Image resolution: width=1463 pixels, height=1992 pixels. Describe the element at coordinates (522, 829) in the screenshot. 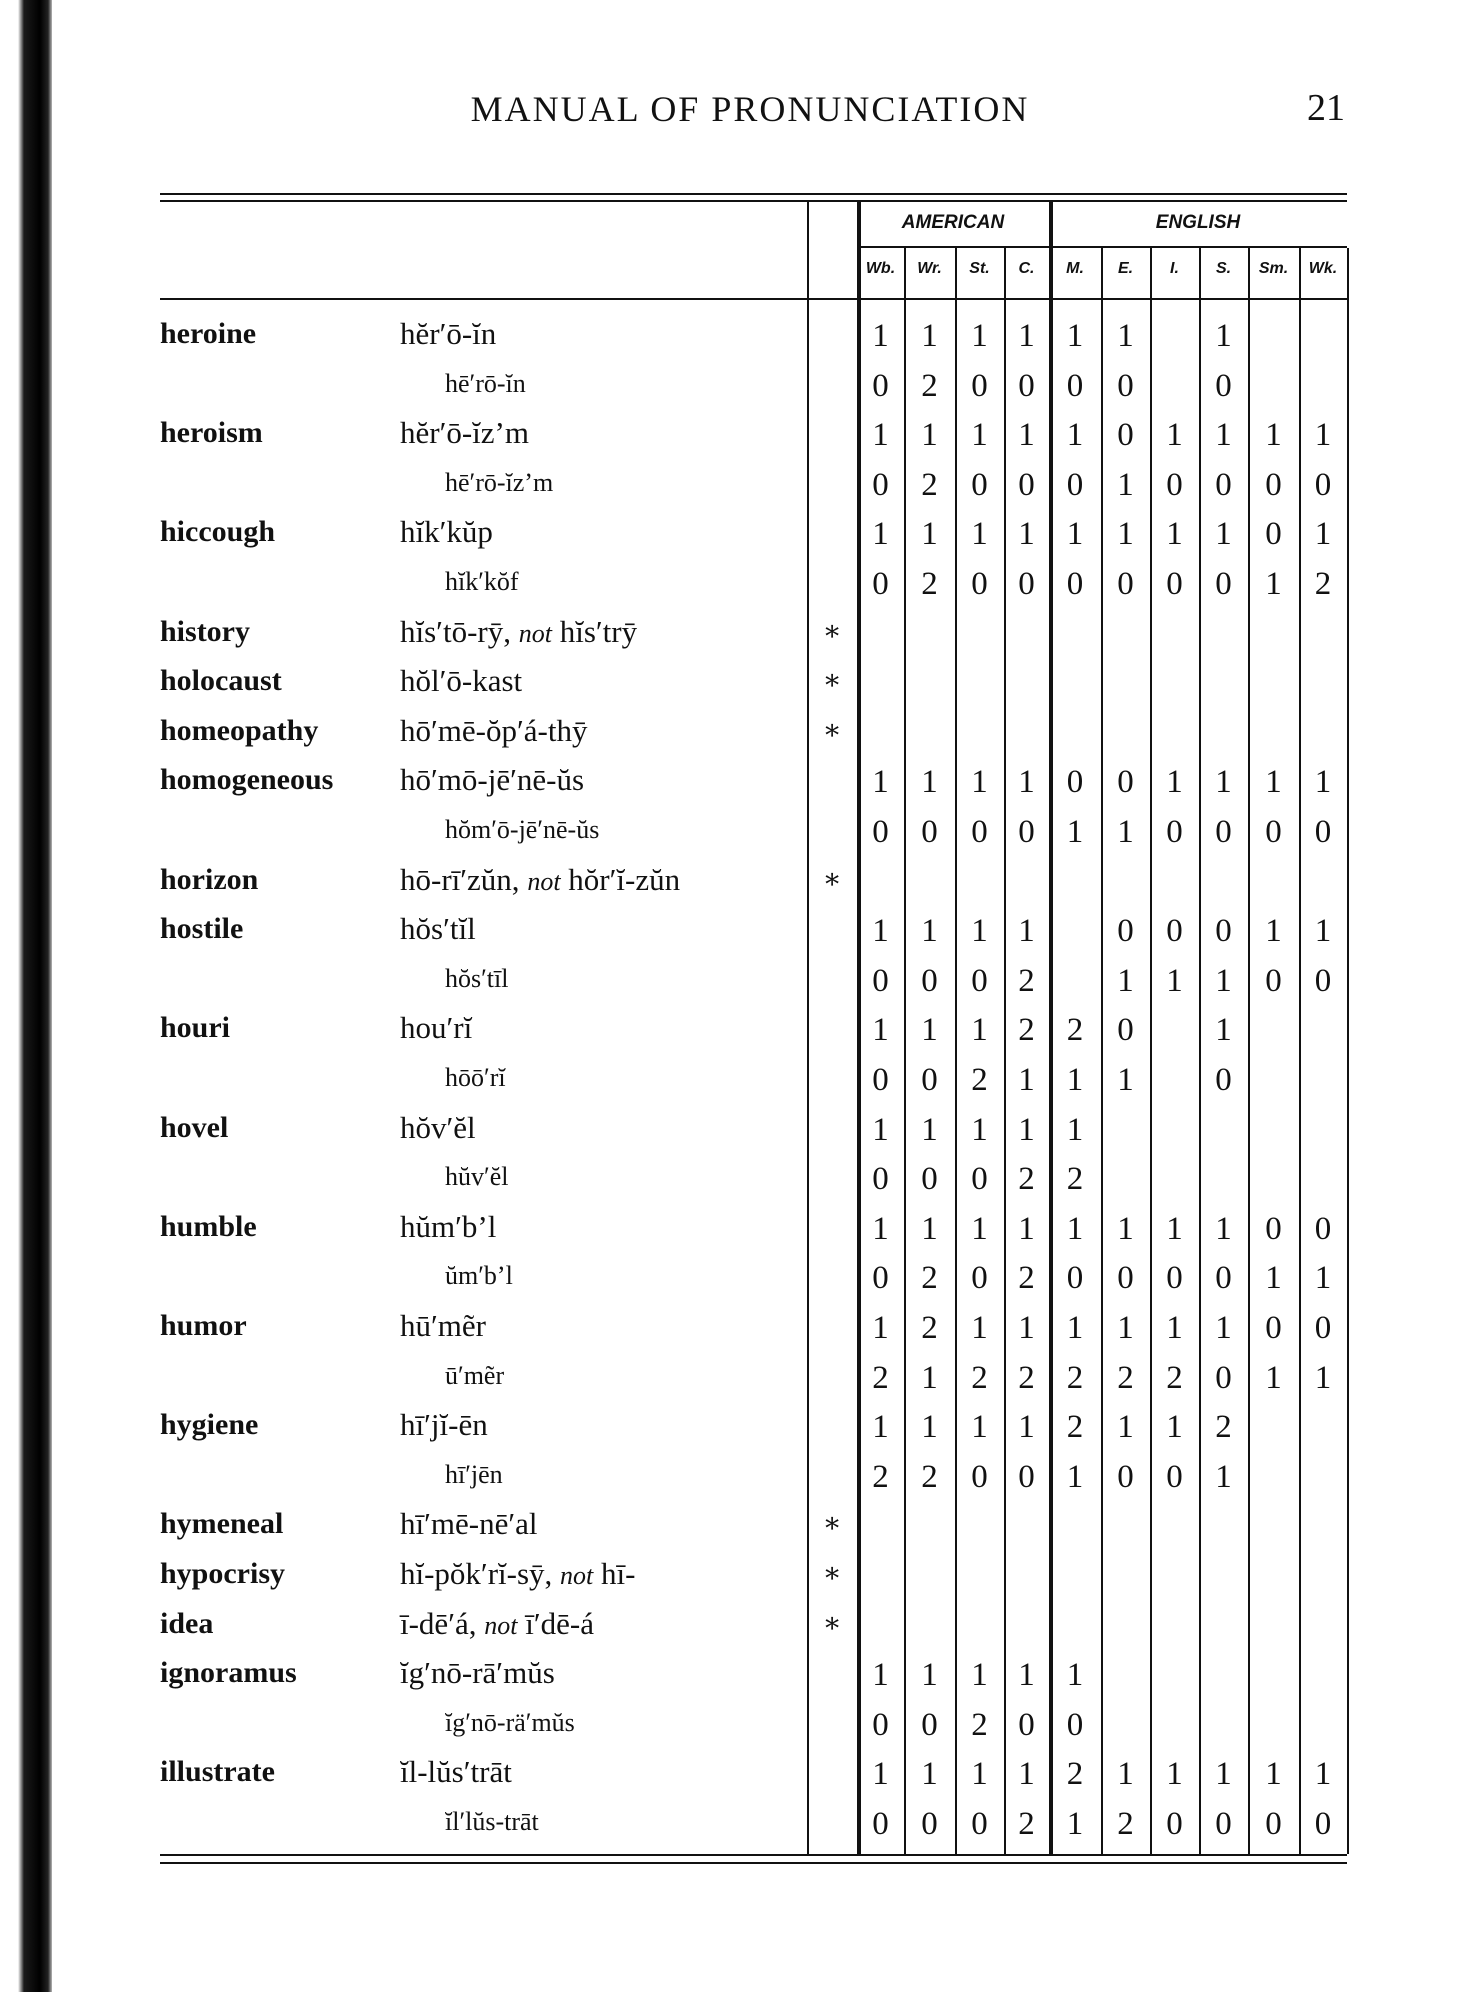

I see `pronunciation-text: hŏm′ō-jē′nē-ŭs` at that location.